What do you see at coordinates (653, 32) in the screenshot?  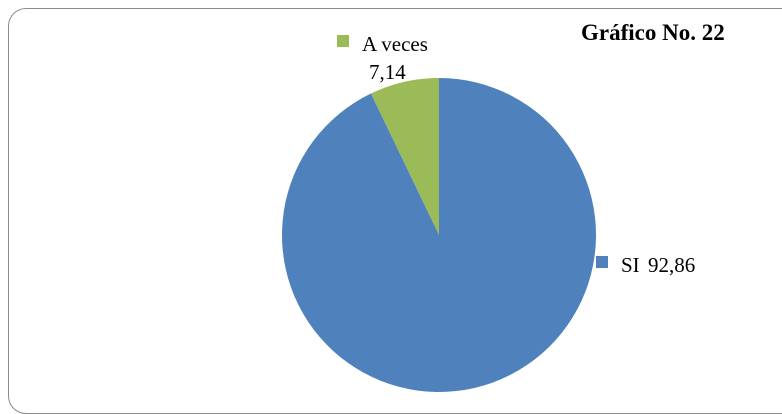 I see `chart-title: Gráfico No. 22` at bounding box center [653, 32].